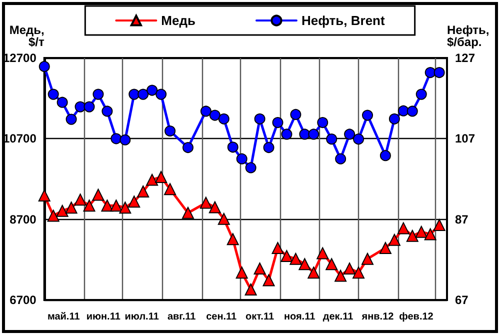  Describe the element at coordinates (465, 139) in the screenshot. I see `y2-tick-label: 107` at that location.